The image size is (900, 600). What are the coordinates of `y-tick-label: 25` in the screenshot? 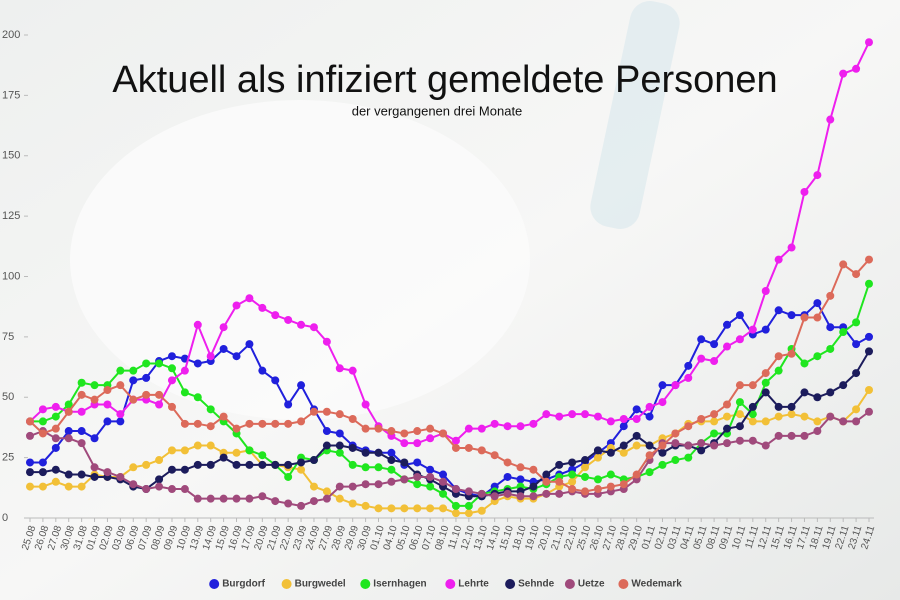 It's located at (8, 458).